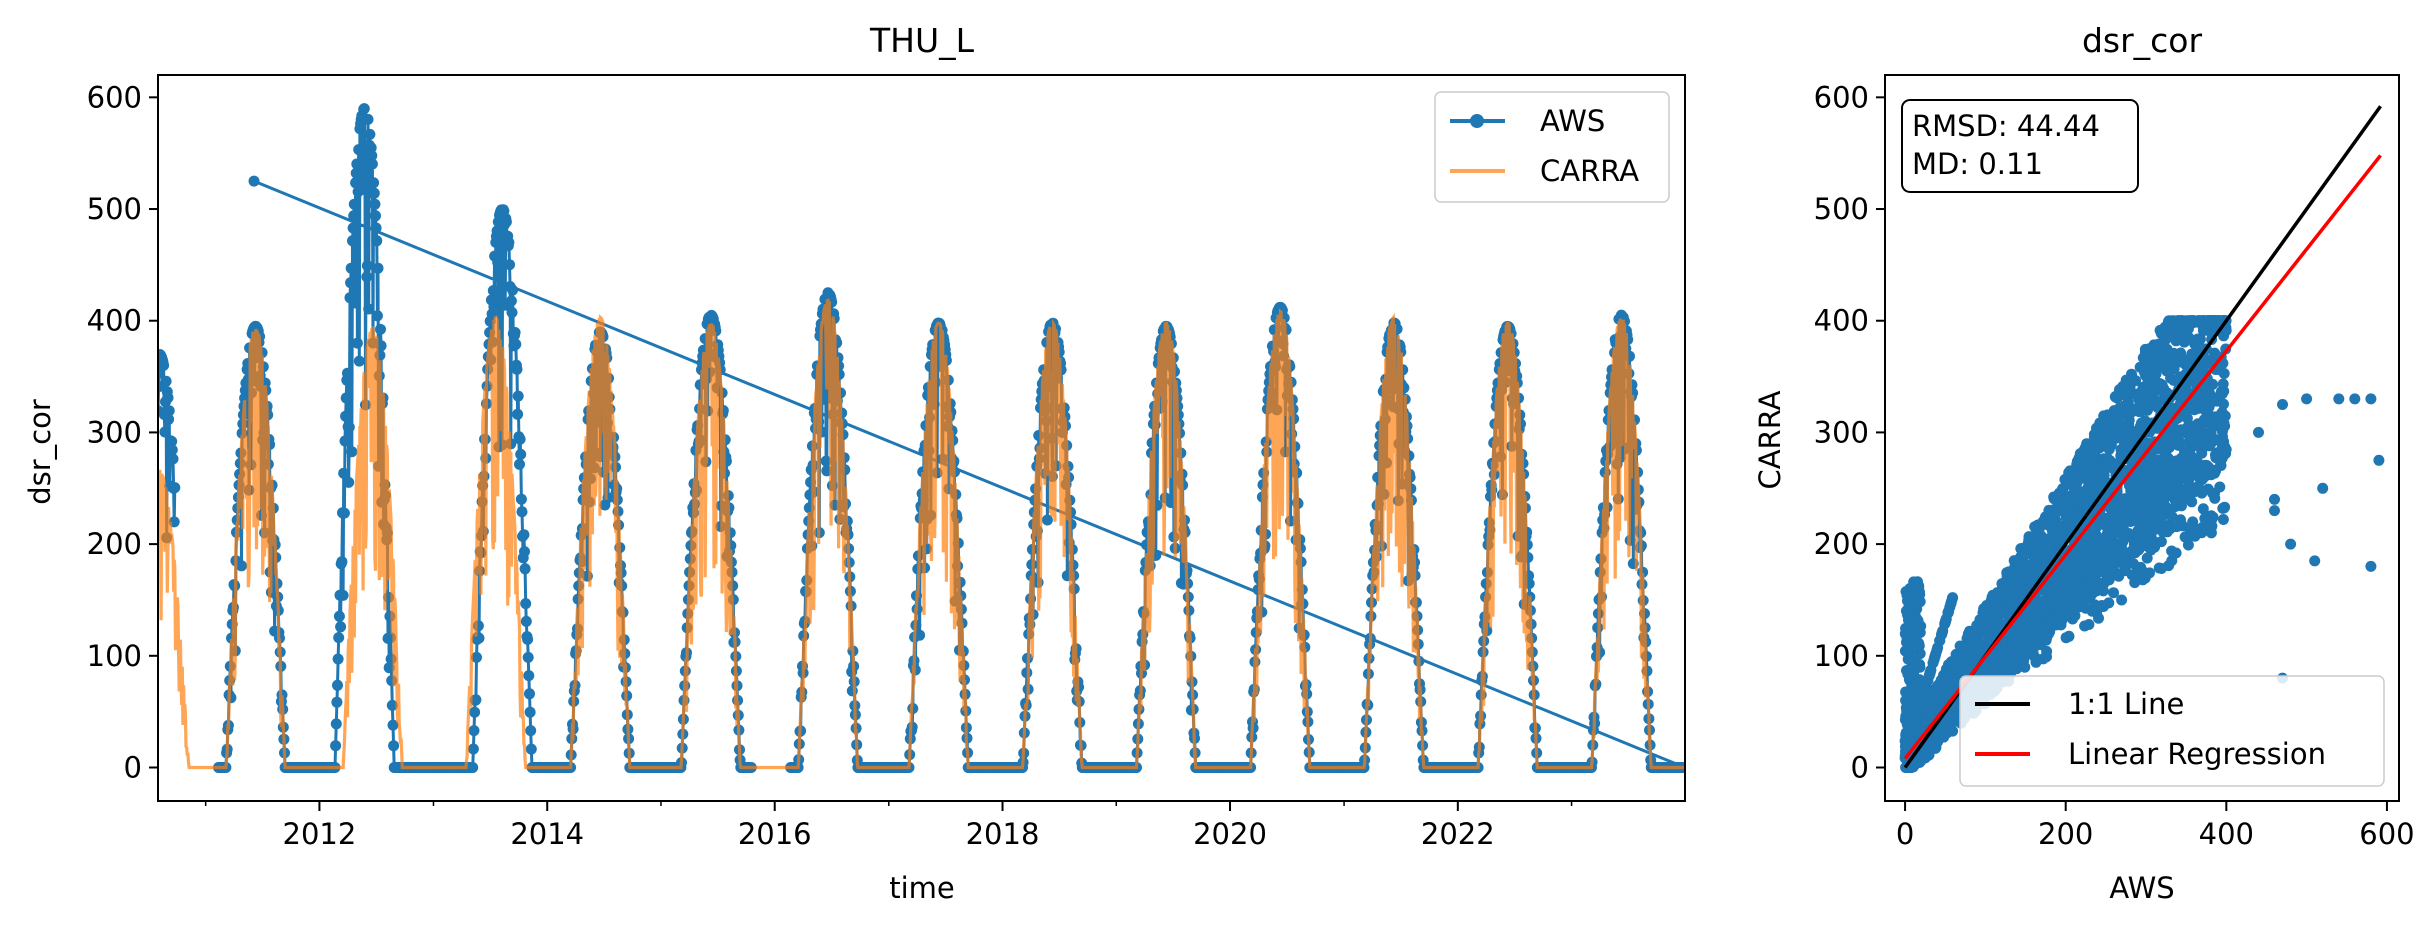 This screenshot has height=926, width=2430. Describe the element at coordinates (922, 40) in the screenshot. I see `timeseries-title: THU_L` at that location.